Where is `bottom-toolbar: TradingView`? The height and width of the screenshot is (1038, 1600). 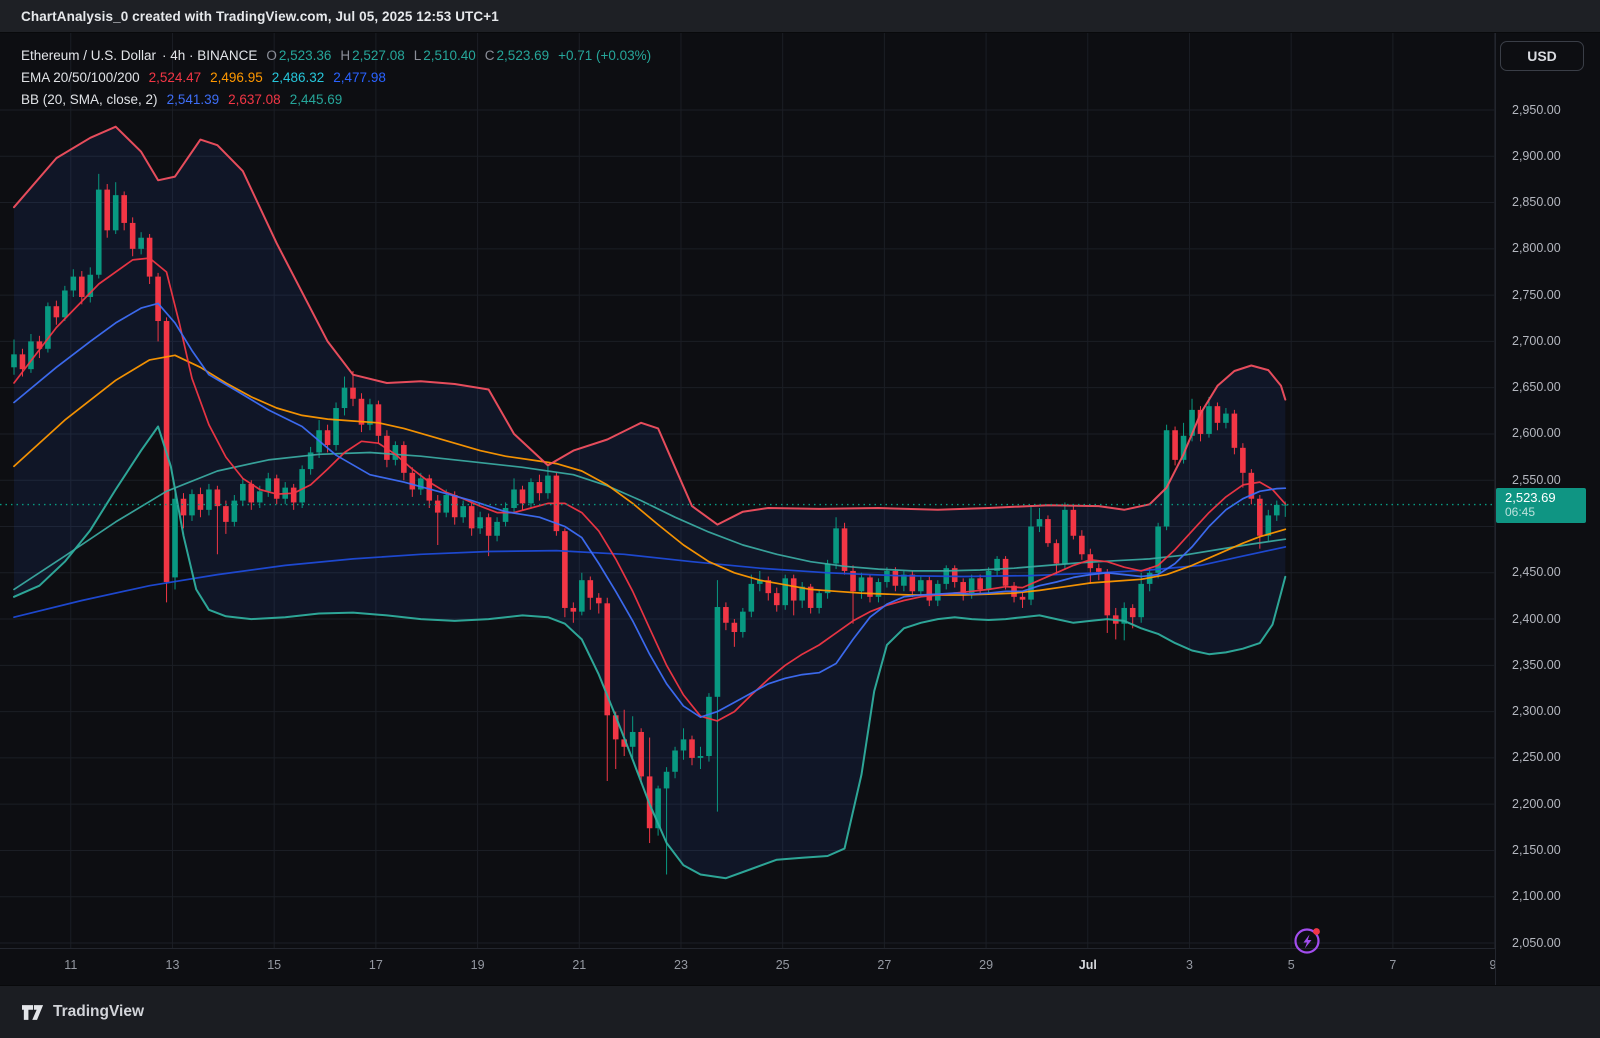
bottom-toolbar: TradingView is located at coordinates (800, 1011).